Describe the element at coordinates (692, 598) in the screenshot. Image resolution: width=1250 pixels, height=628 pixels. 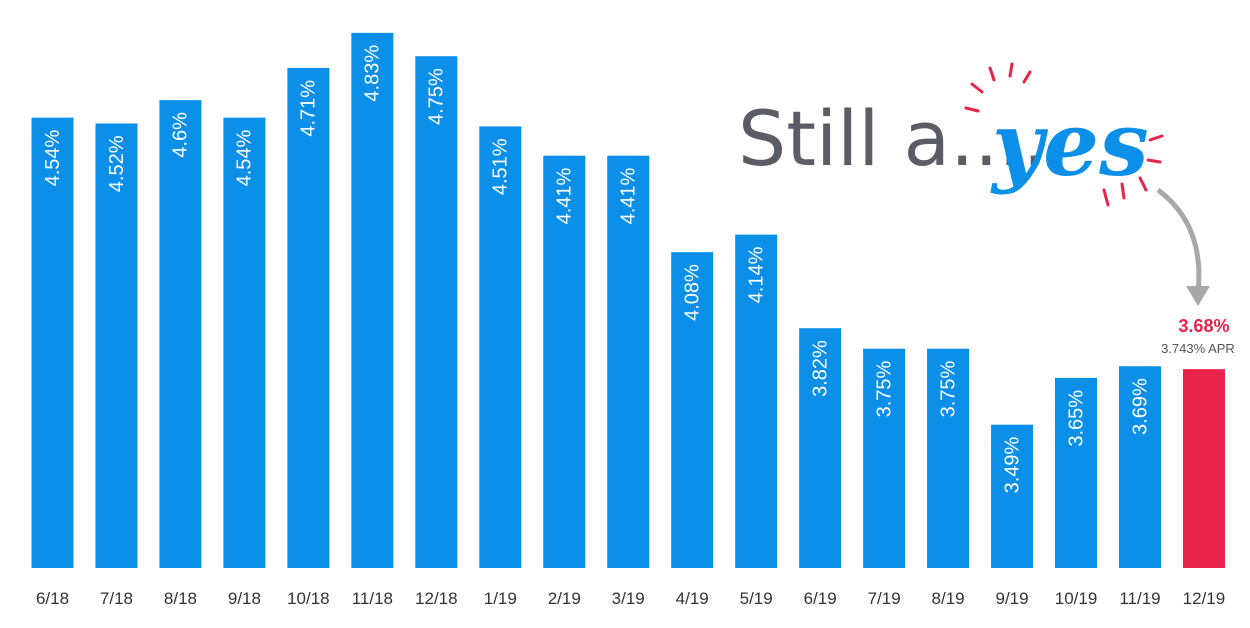
I see `x-tick-label: 4/19` at that location.